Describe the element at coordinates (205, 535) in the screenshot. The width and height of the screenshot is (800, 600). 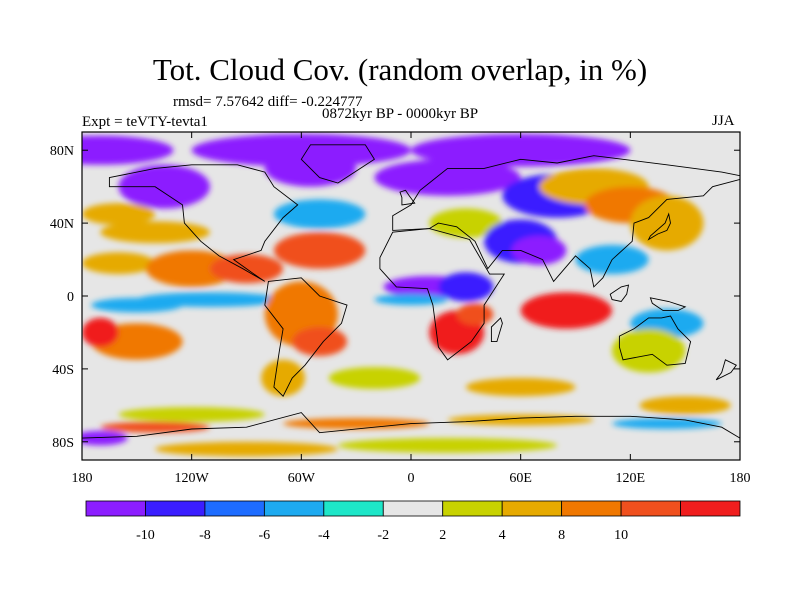
I see `colorbar-label: -8` at that location.